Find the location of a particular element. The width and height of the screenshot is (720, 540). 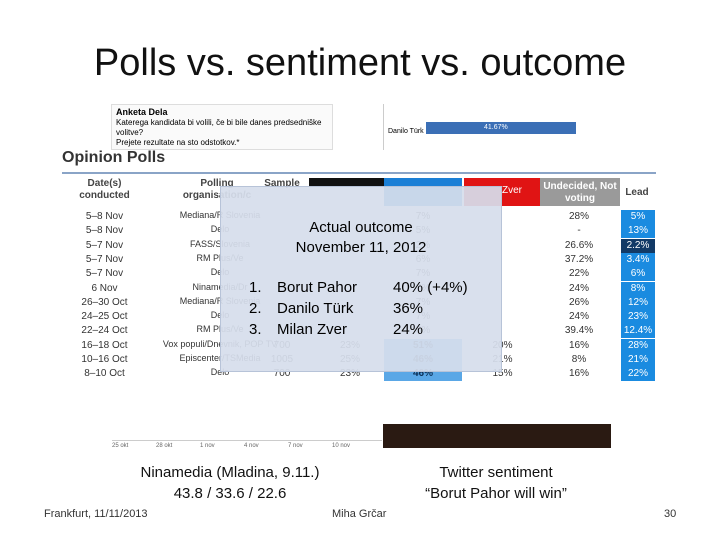

row-undecided: 28% is located at coordinates (578, 216).